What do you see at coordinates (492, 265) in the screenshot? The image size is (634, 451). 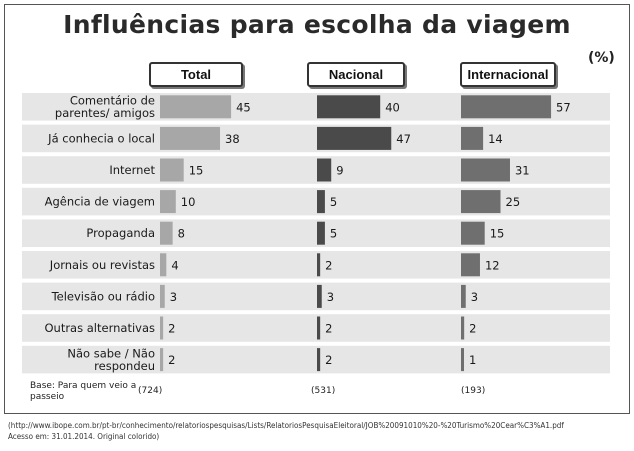 I see `data-label: 12` at bounding box center [492, 265].